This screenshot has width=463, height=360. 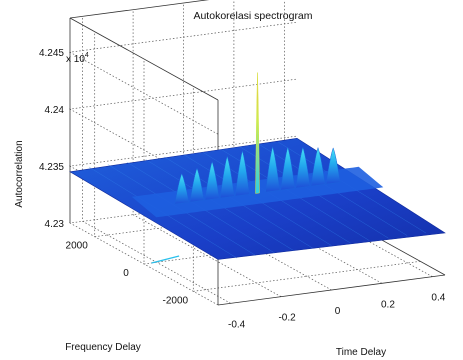 What do you see at coordinates (237, 324) in the screenshot?
I see `x-tick-label: -0.4` at bounding box center [237, 324].